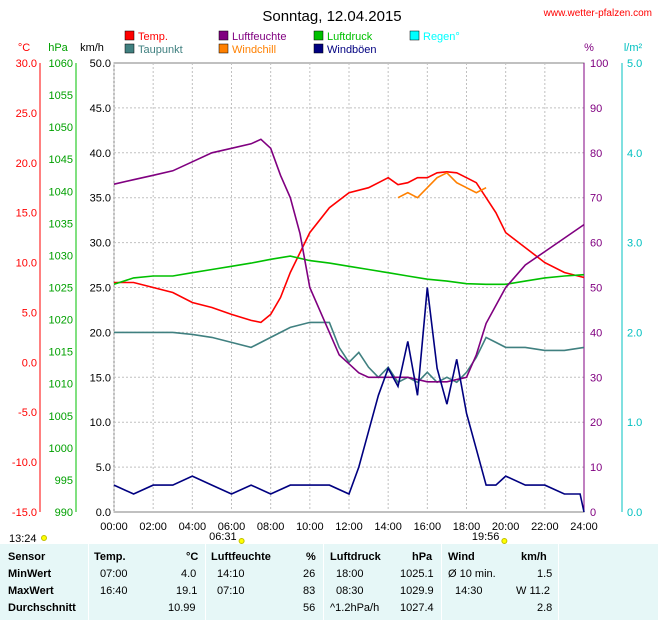  Describe the element at coordinates (114, 574) in the screenshot. I see `temp-time: 07:00` at that location.